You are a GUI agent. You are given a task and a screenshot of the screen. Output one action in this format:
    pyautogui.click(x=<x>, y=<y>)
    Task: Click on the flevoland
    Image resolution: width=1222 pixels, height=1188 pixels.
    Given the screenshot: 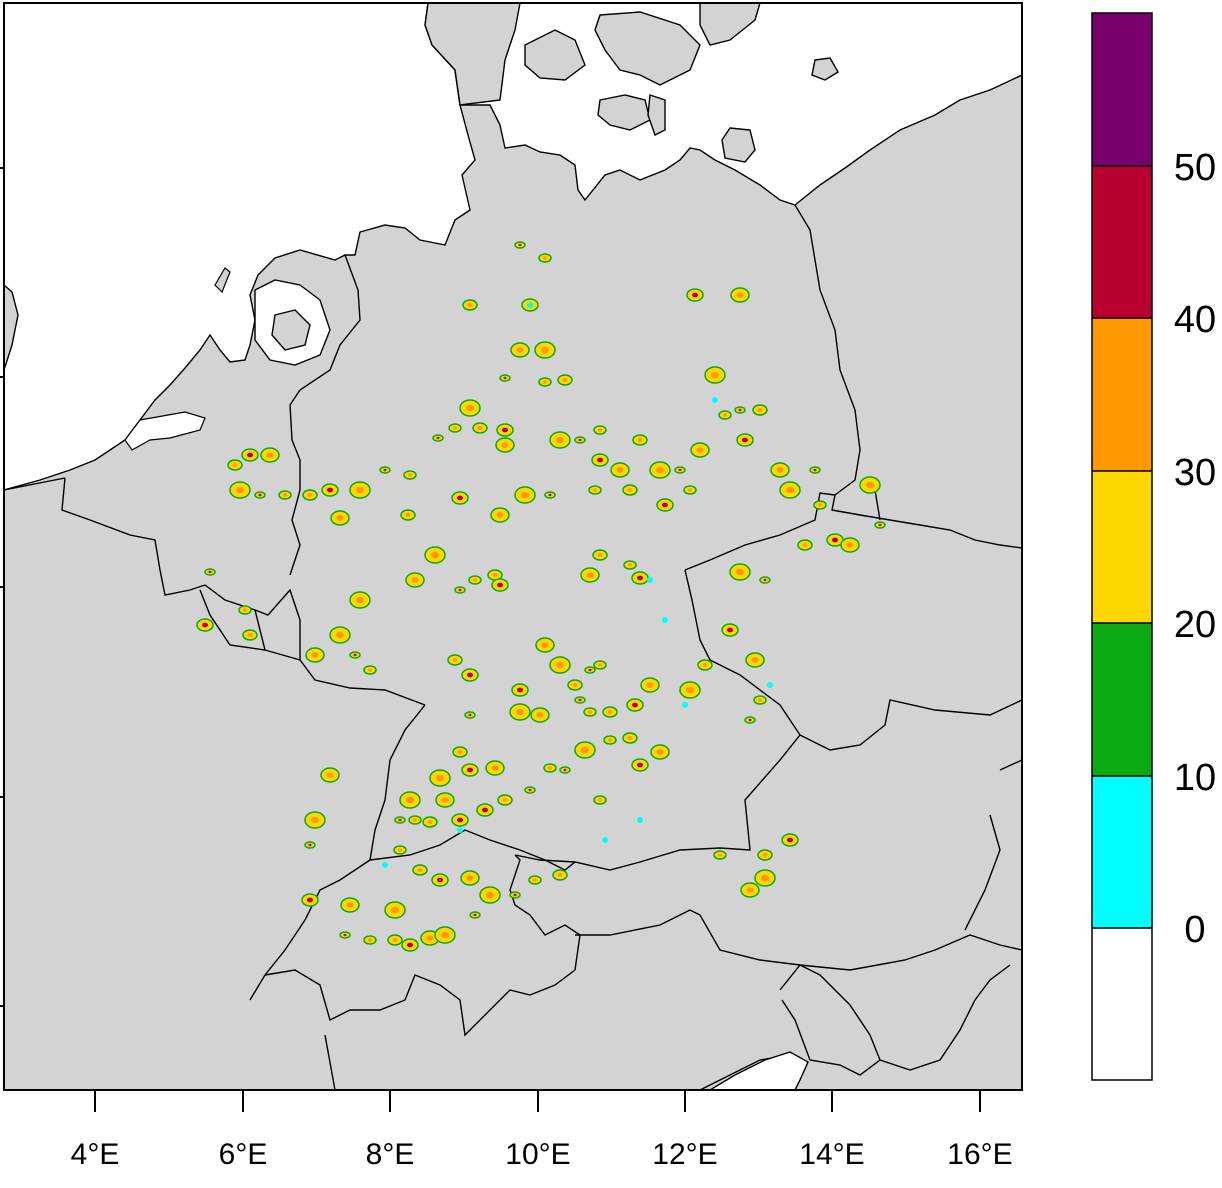 What is the action you would take?
    pyautogui.click(x=291, y=330)
    